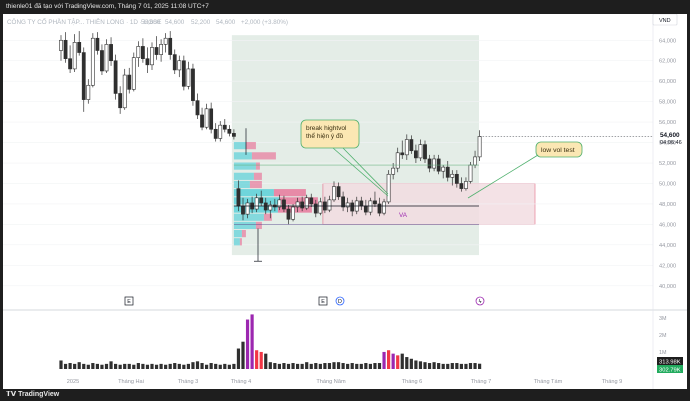  What do you see at coordinates (667, 144) in the screenshot?
I see `y-tick-label: 54,000` at bounding box center [667, 144].